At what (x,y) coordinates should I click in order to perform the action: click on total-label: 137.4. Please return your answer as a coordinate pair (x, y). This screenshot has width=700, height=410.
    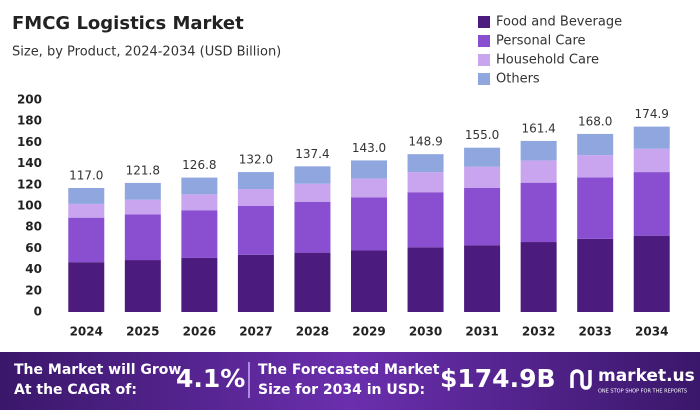
    Looking at the image, I should click on (312, 154).